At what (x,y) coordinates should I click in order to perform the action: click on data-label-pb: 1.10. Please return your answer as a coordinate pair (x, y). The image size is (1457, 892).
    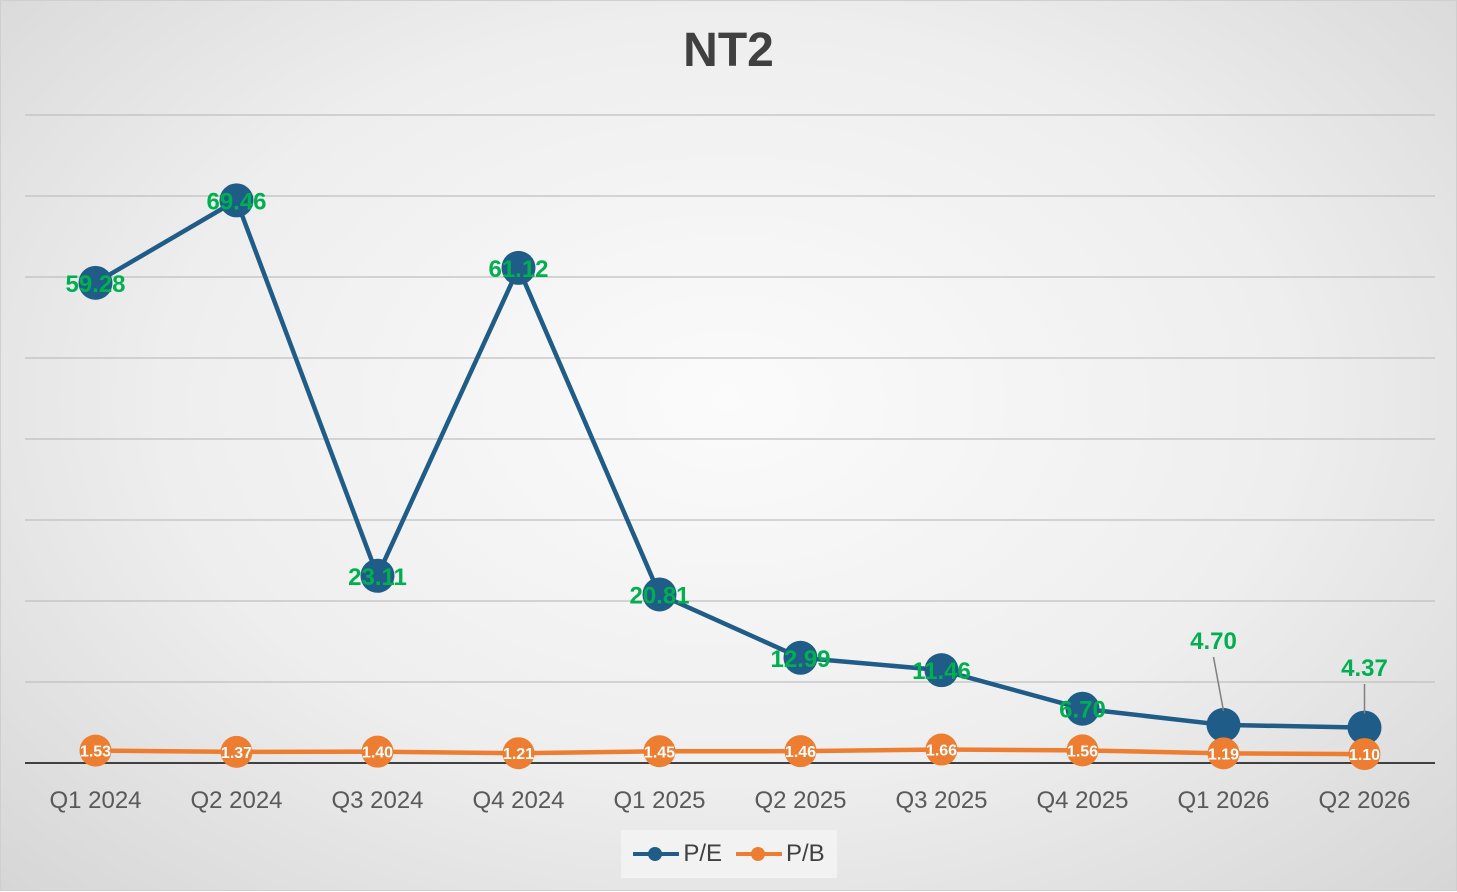
    Looking at the image, I should click on (1364, 755).